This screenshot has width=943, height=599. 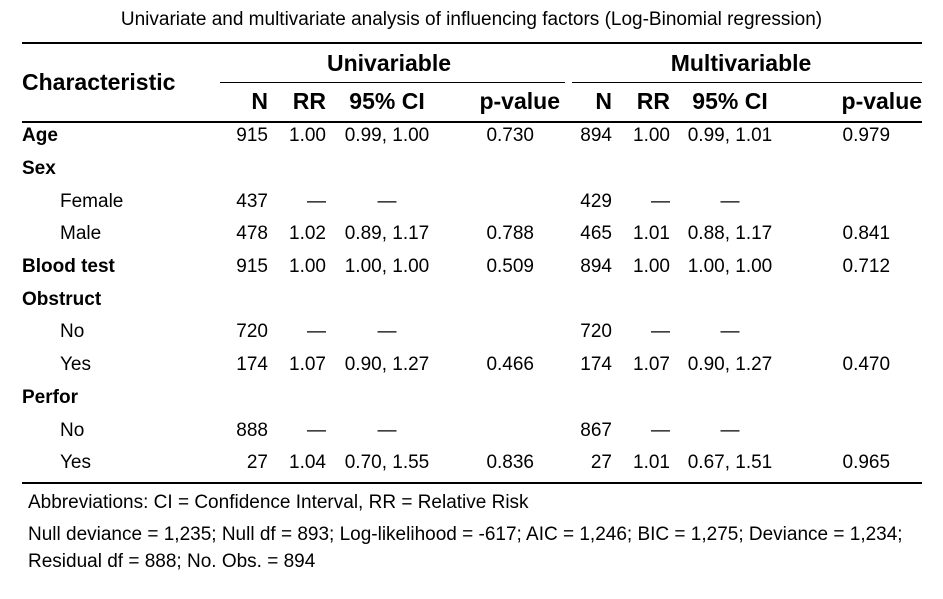 What do you see at coordinates (730, 136) in the screenshot?
I see `table-cell: 0.99, 1.01` at bounding box center [730, 136].